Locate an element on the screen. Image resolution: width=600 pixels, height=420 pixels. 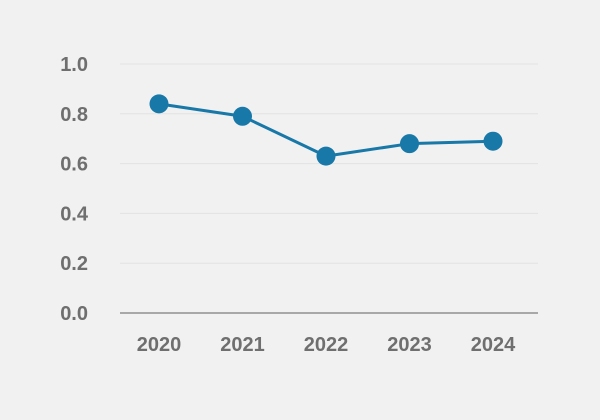
series-markers is located at coordinates (326, 130).